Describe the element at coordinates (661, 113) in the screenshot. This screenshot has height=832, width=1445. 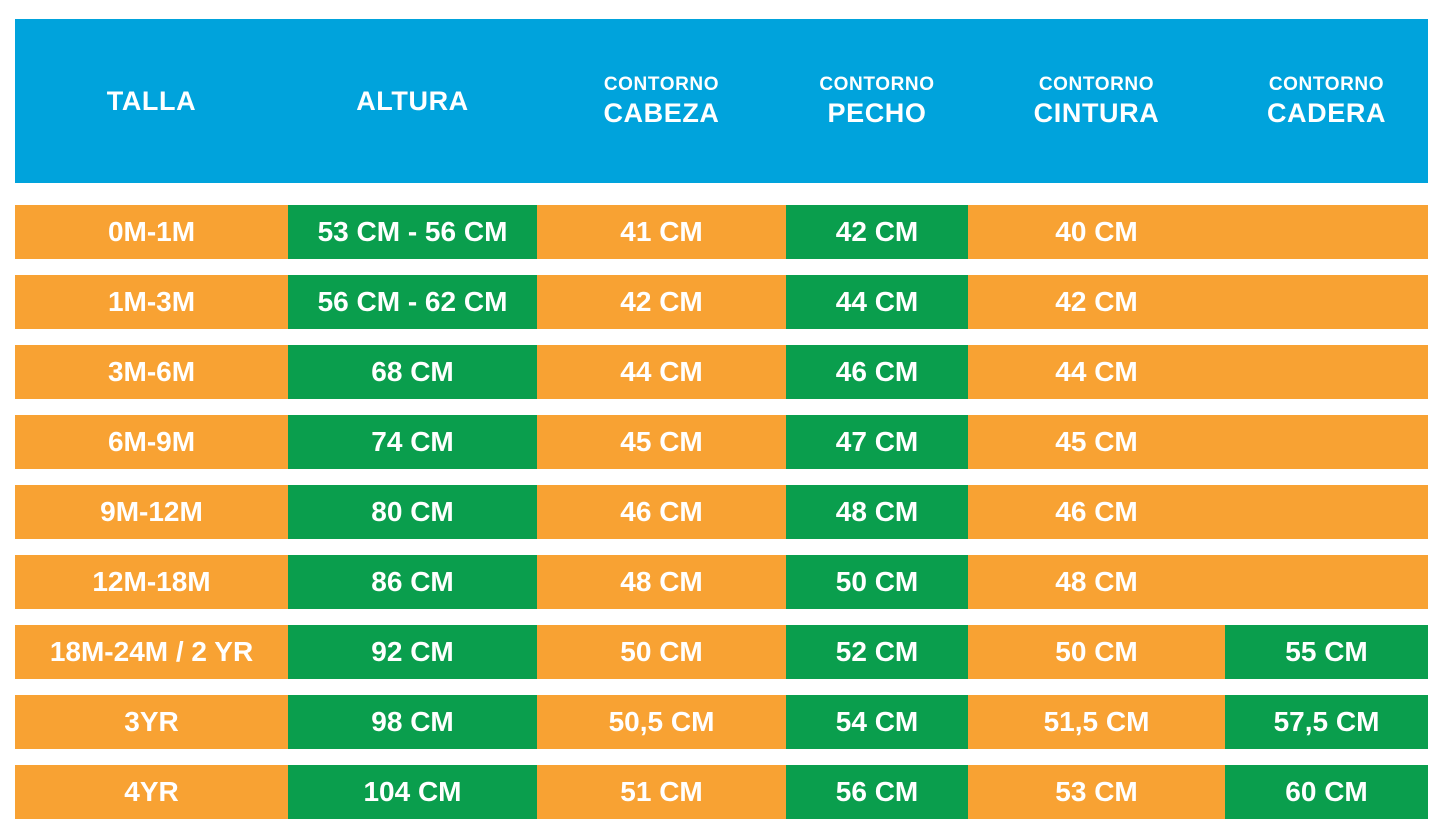
I see `header-cabeza-label: CABEZA` at that location.